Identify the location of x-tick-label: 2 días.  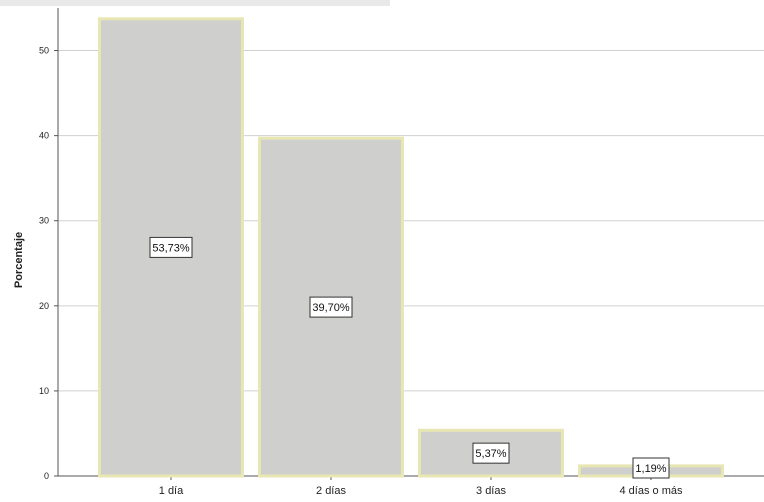
(331, 491).